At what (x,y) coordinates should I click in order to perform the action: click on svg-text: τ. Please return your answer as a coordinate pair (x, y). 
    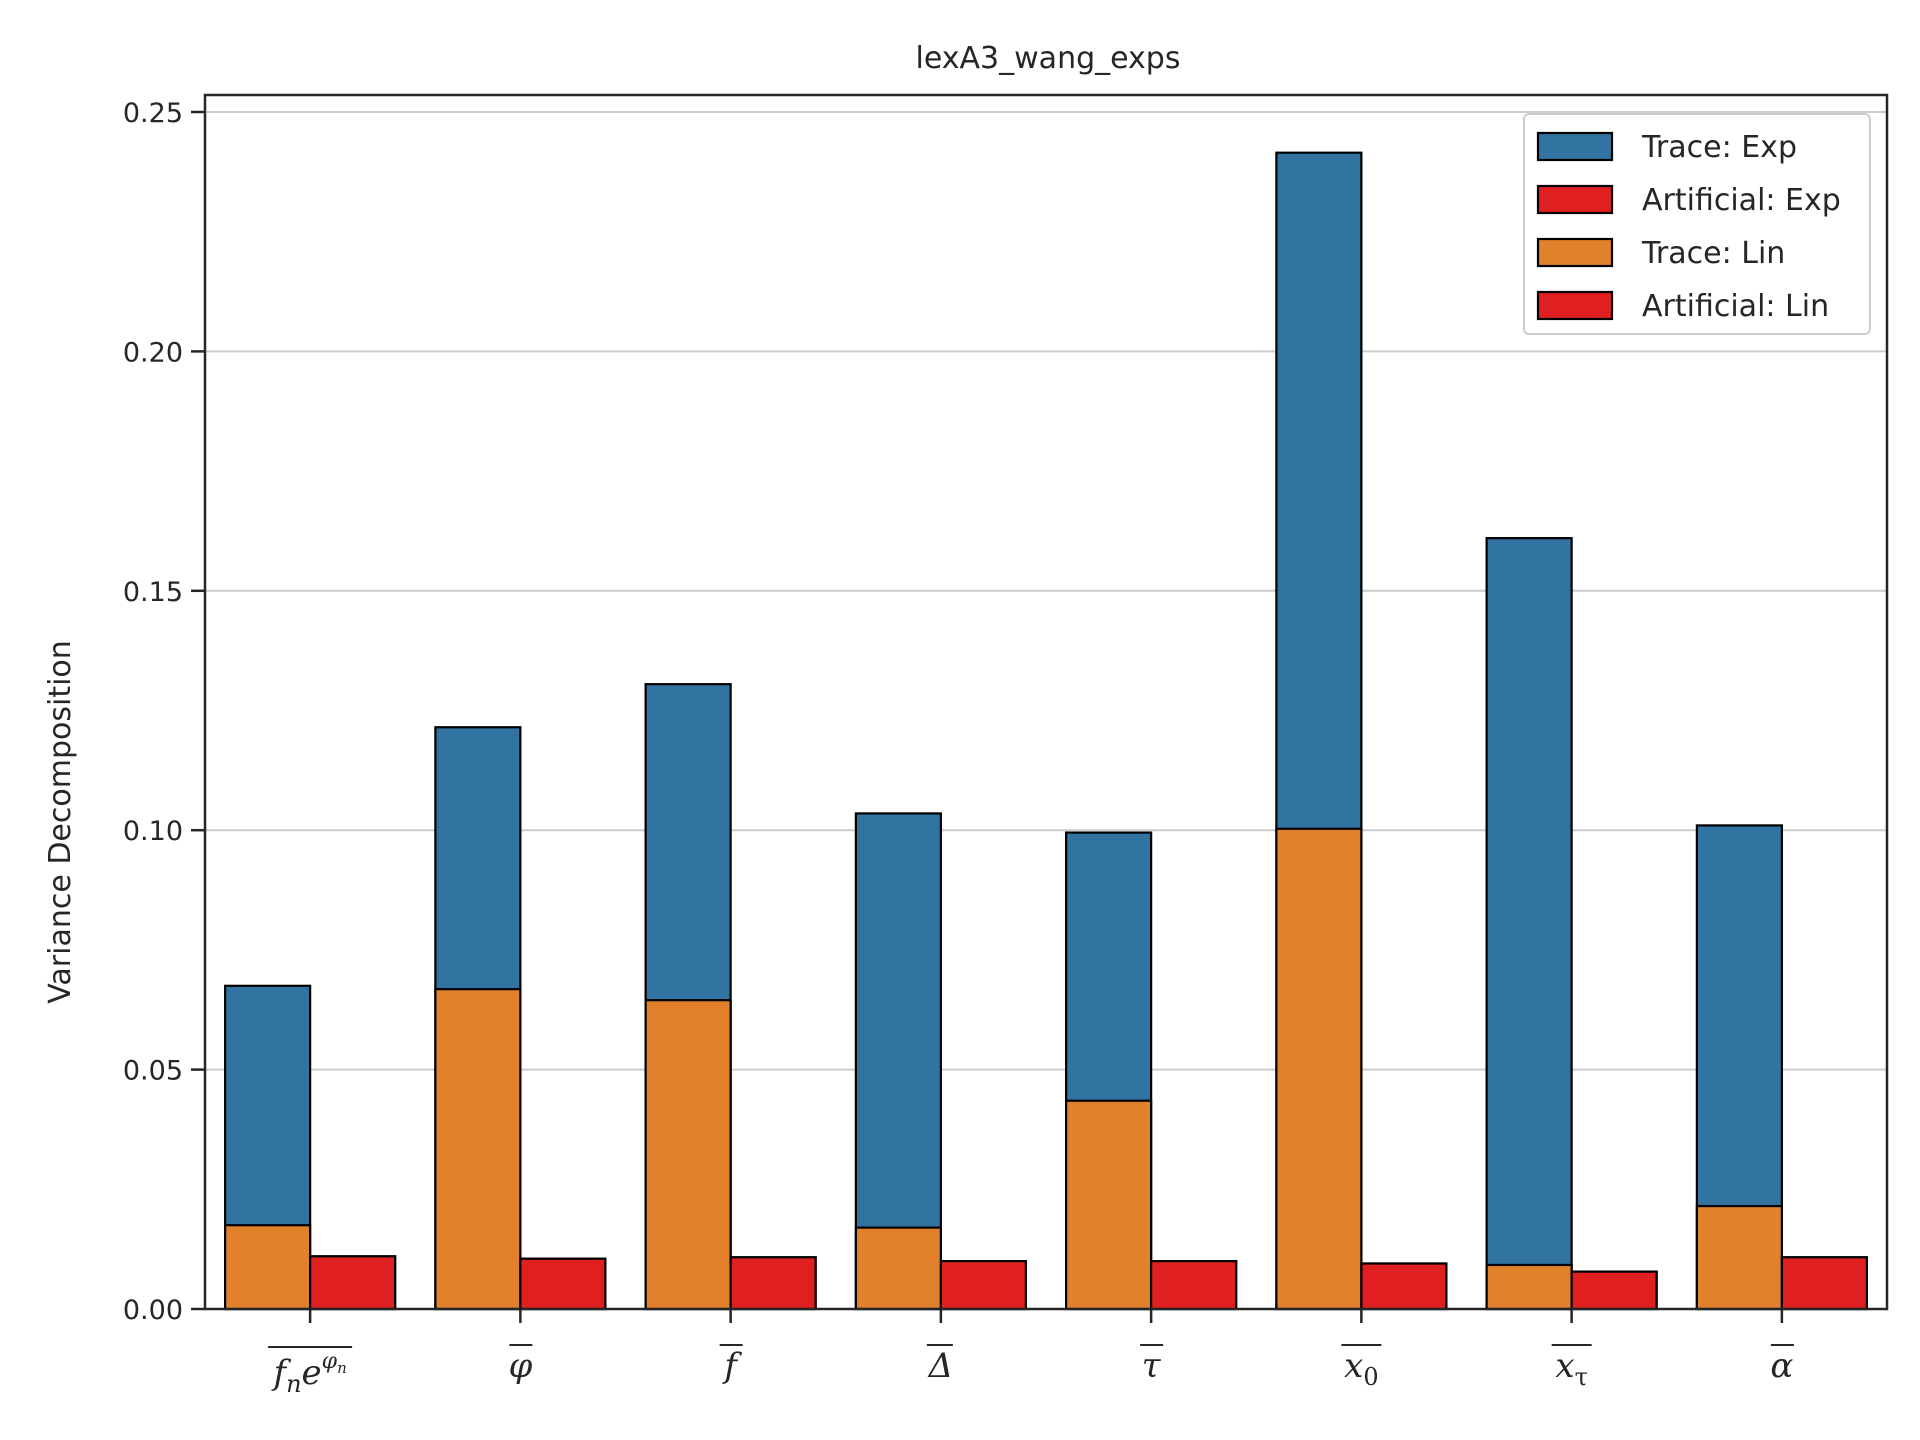
    Looking at the image, I should click on (1152, 1366).